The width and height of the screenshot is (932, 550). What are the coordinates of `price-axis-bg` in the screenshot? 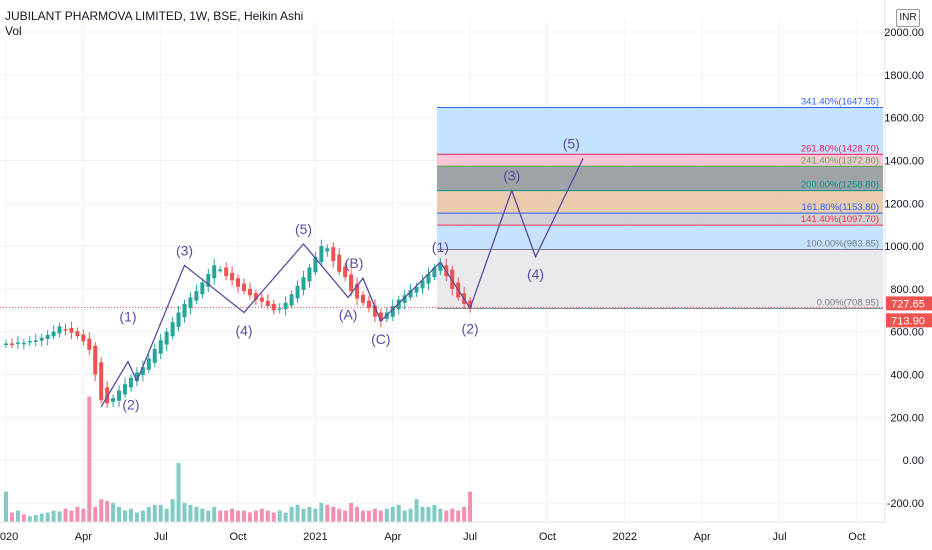 It's located at (908, 275).